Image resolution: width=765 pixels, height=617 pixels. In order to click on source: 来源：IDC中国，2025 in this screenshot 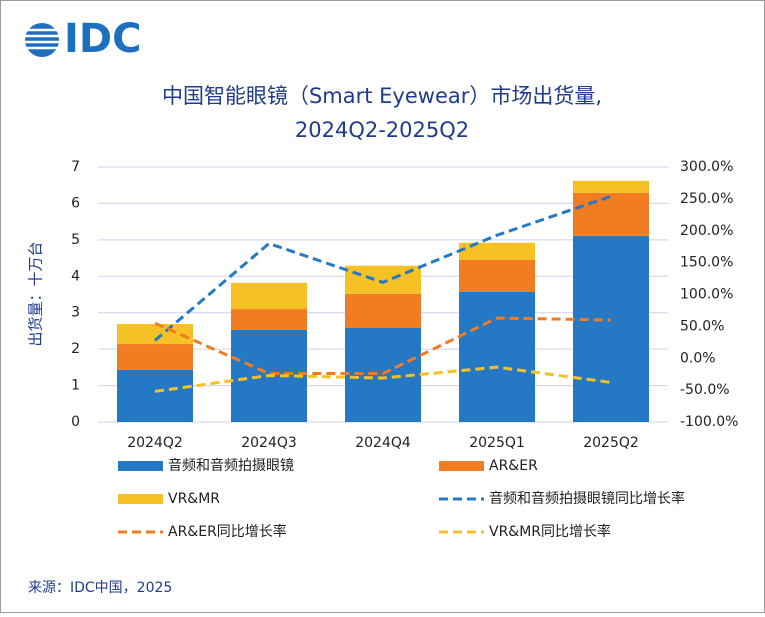, I will do `click(100, 588)`.